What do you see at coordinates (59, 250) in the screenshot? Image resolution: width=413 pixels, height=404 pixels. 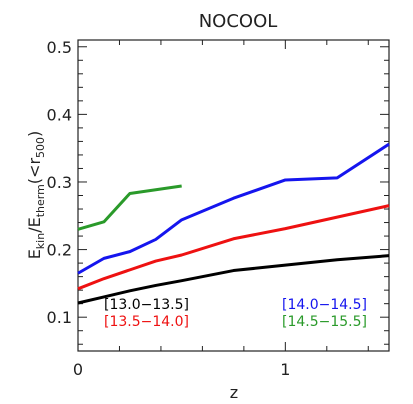 I see `y-tick-label: 0.2` at bounding box center [59, 250].